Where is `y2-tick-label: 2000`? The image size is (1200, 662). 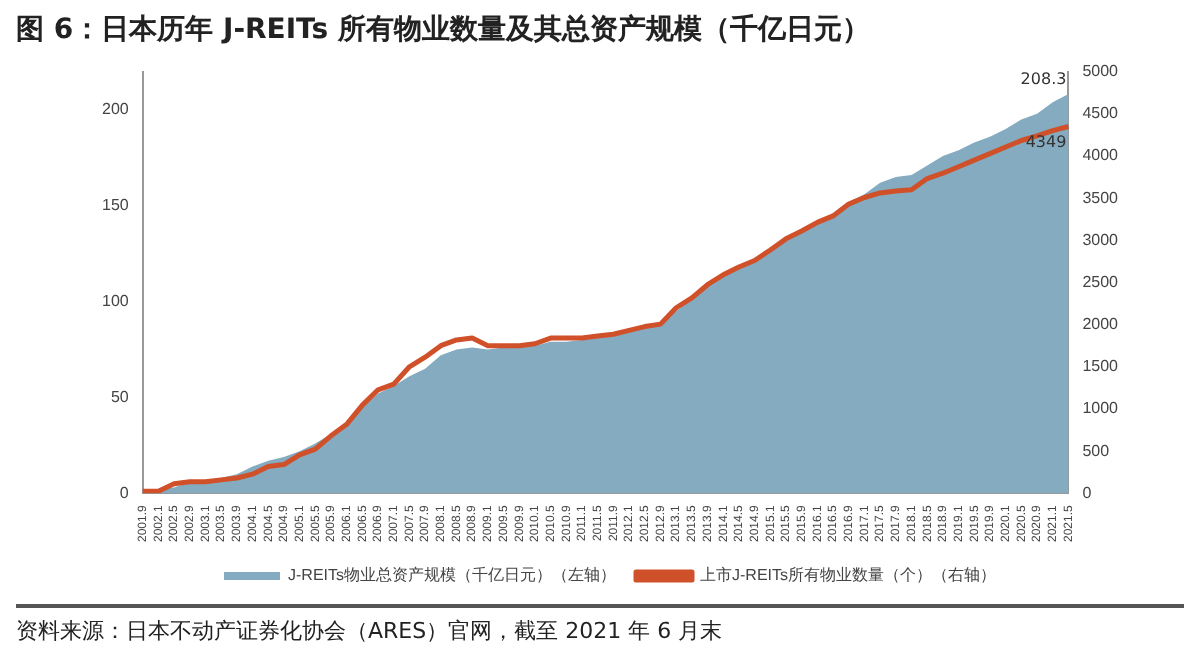
y2-tick-label: 2000 is located at coordinates (1101, 324).